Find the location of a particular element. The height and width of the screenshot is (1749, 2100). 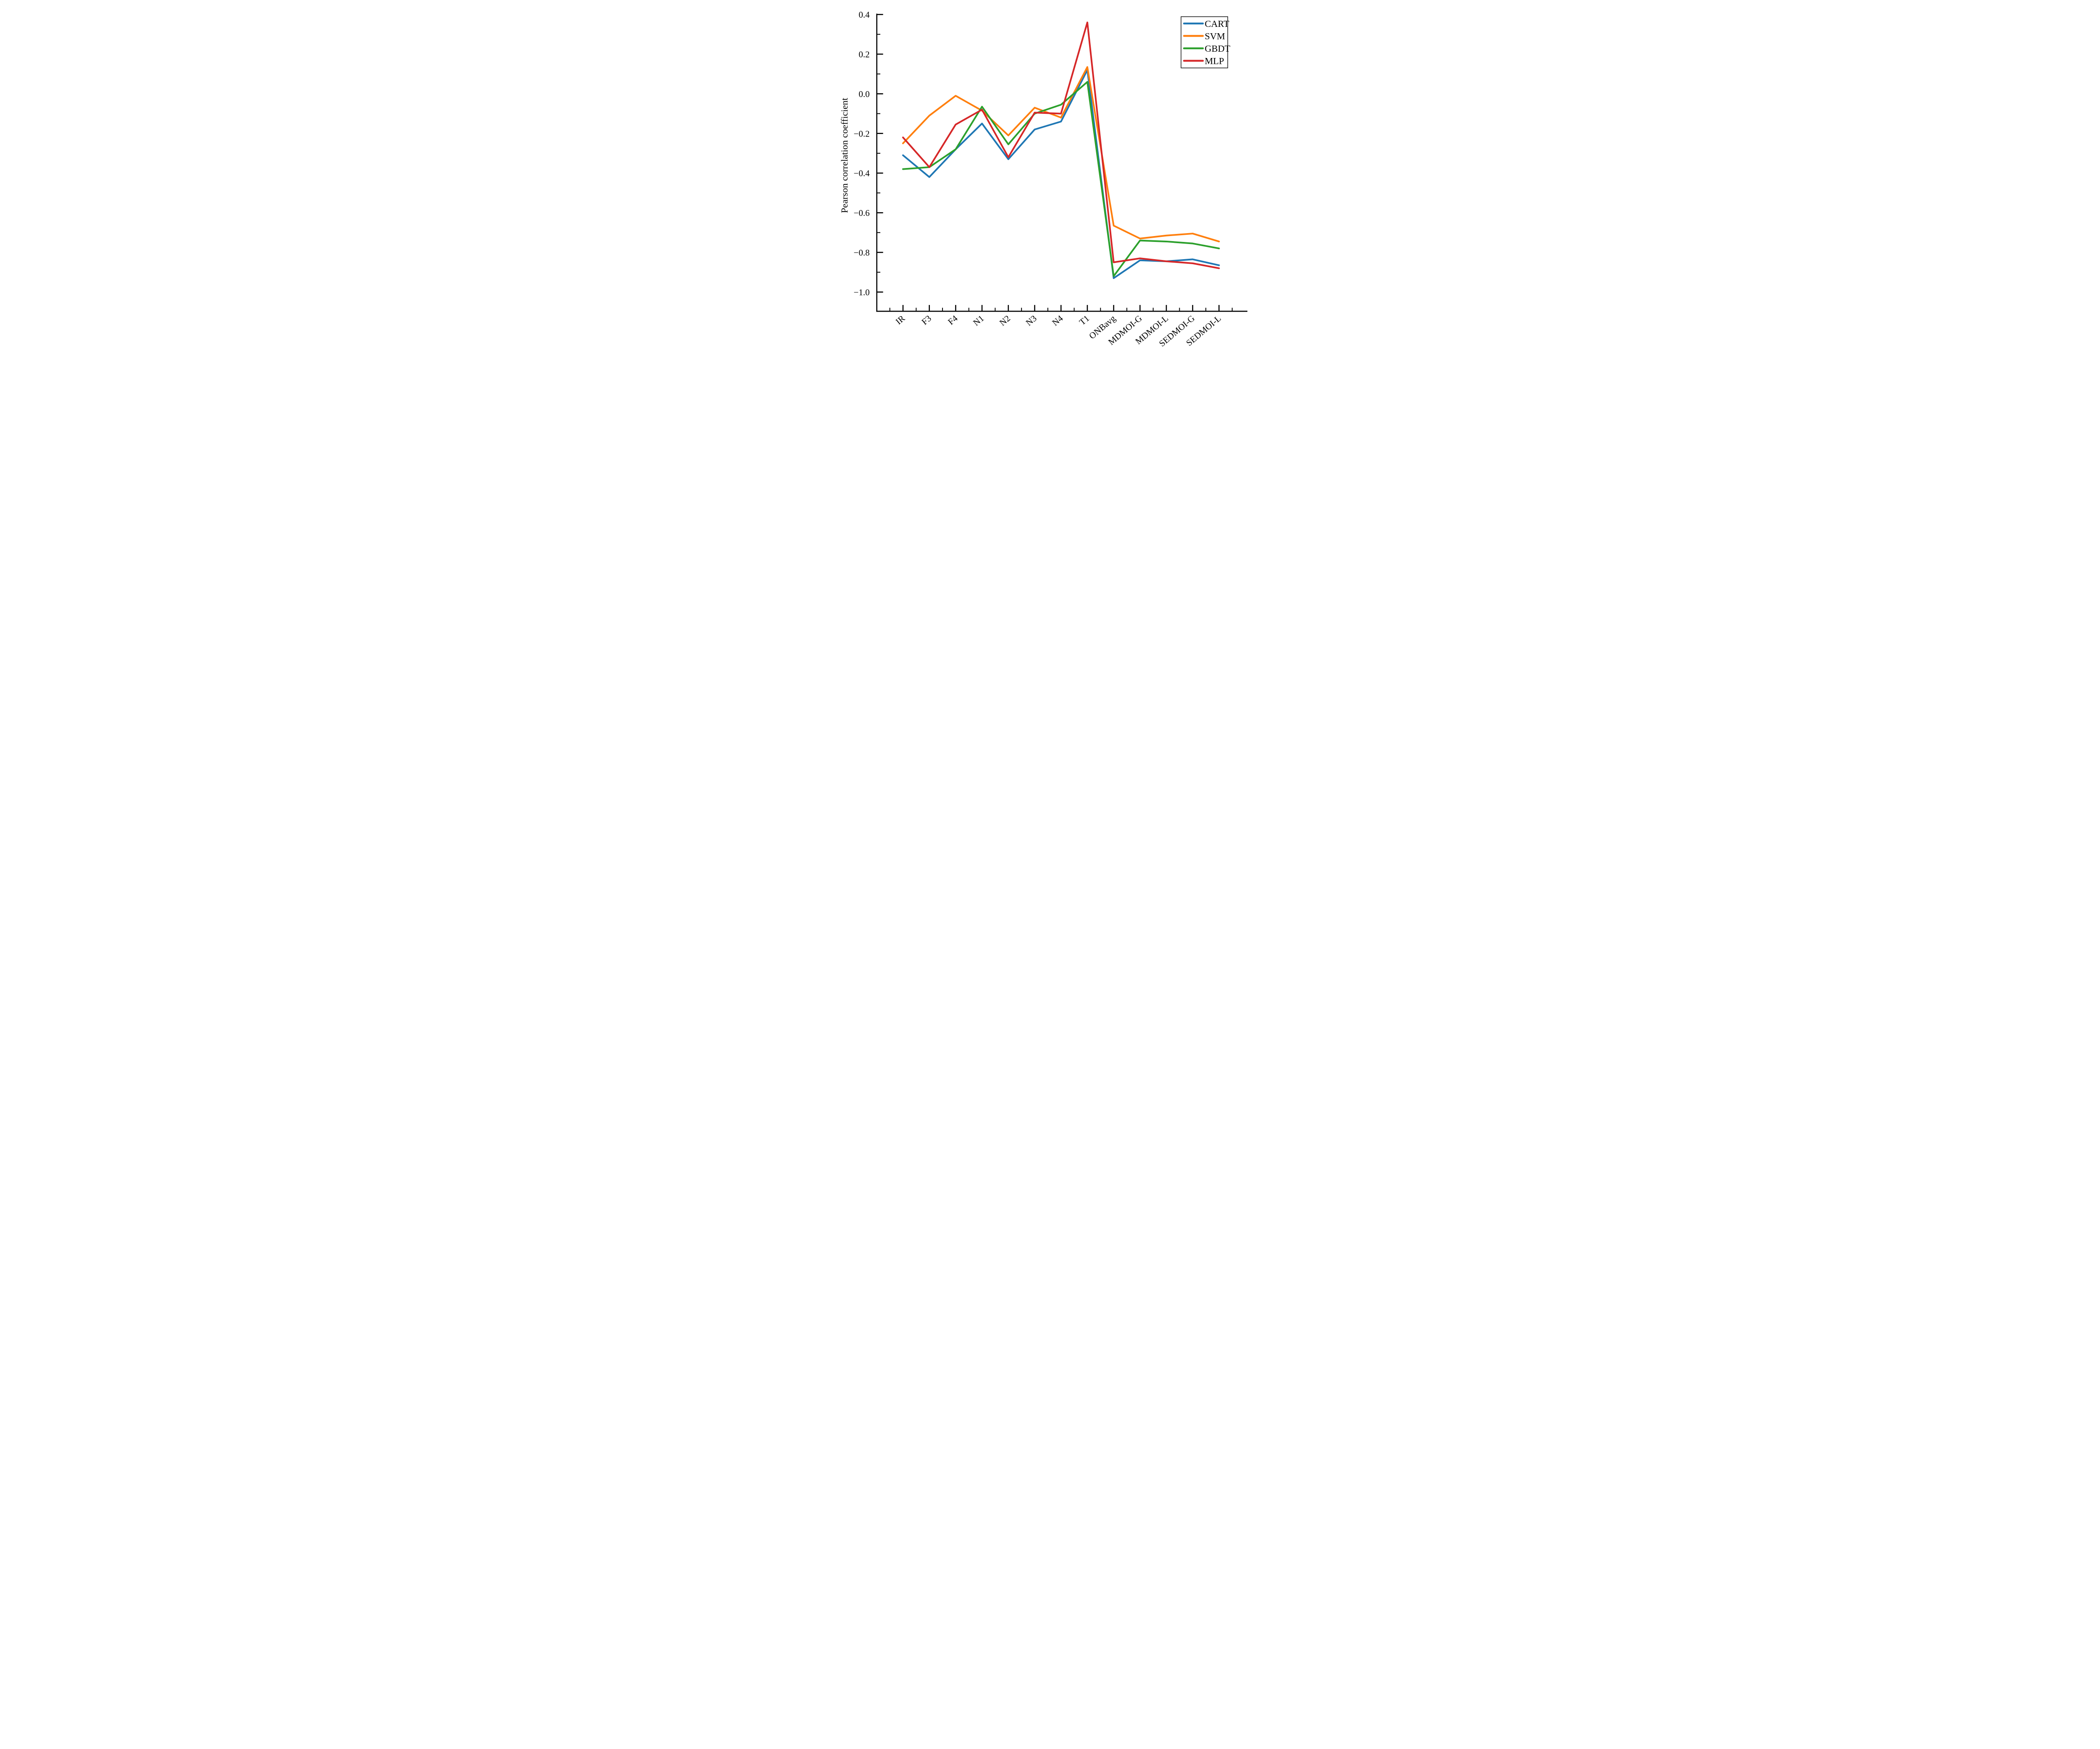

series-line-MLP is located at coordinates (1061, 145).